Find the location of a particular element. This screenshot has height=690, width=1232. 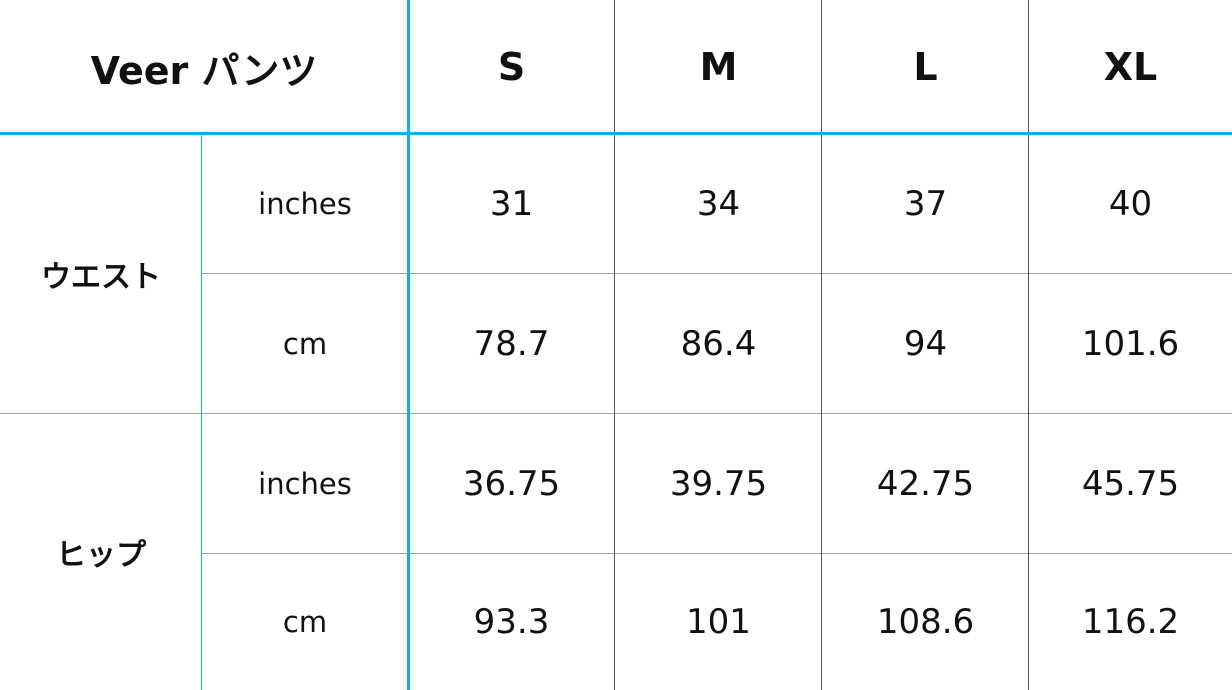

value-cell: 45.75 is located at coordinates (1130, 484).